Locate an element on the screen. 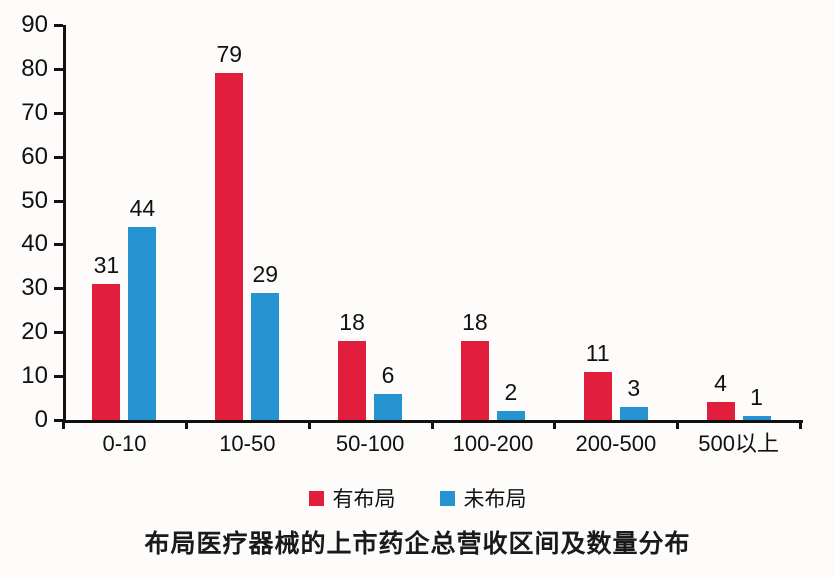 The height and width of the screenshot is (578, 835). bar-未布局-100-200 is located at coordinates (510, 415).